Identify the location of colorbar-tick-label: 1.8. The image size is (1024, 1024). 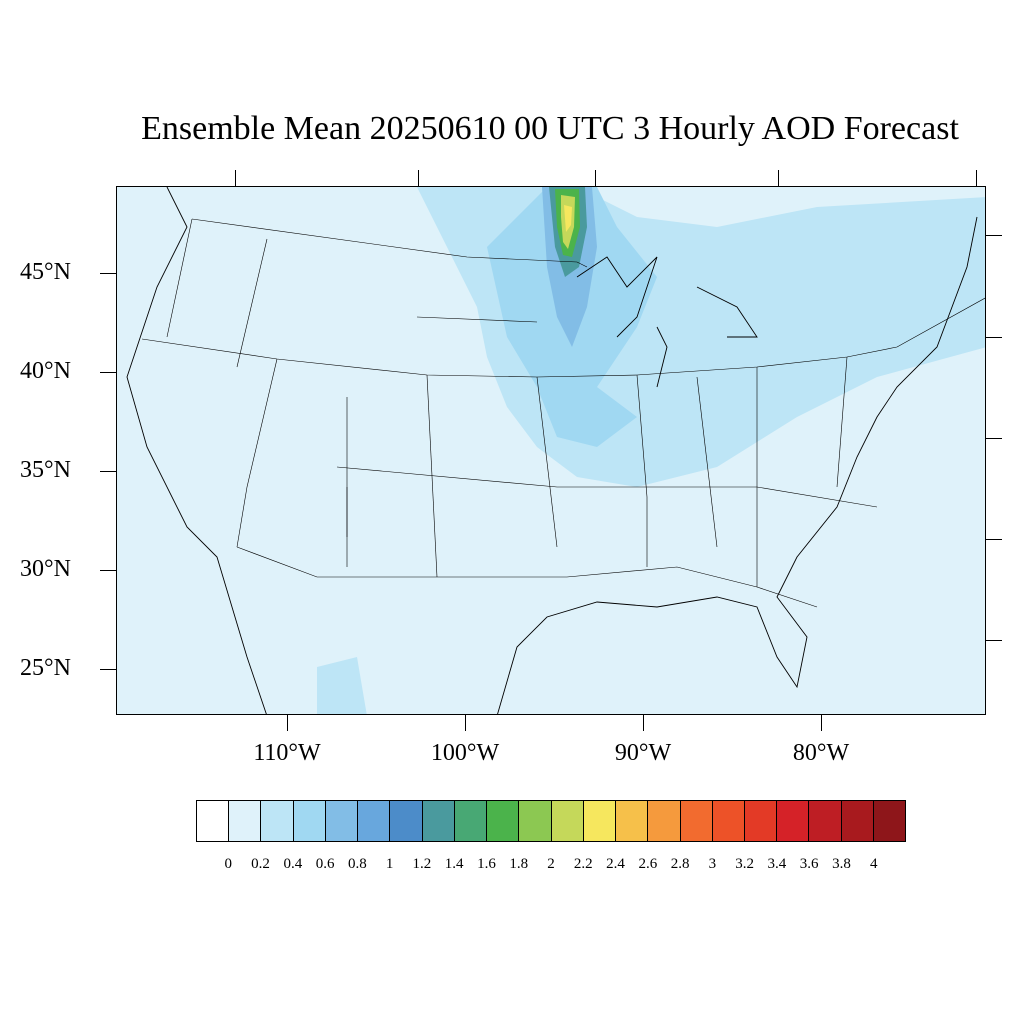
(519, 864).